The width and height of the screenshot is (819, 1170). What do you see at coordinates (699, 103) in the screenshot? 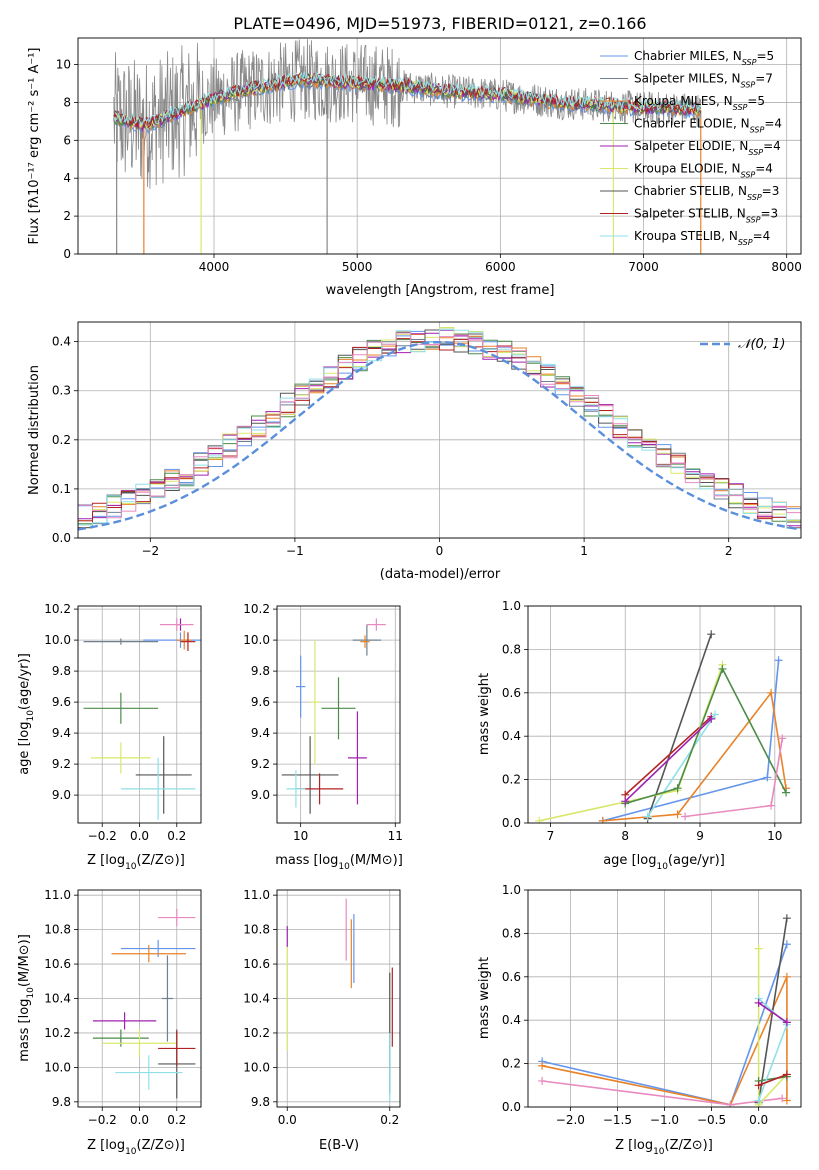
I see `legend-label: Kroupa MILES, NSSP=5` at bounding box center [699, 103].